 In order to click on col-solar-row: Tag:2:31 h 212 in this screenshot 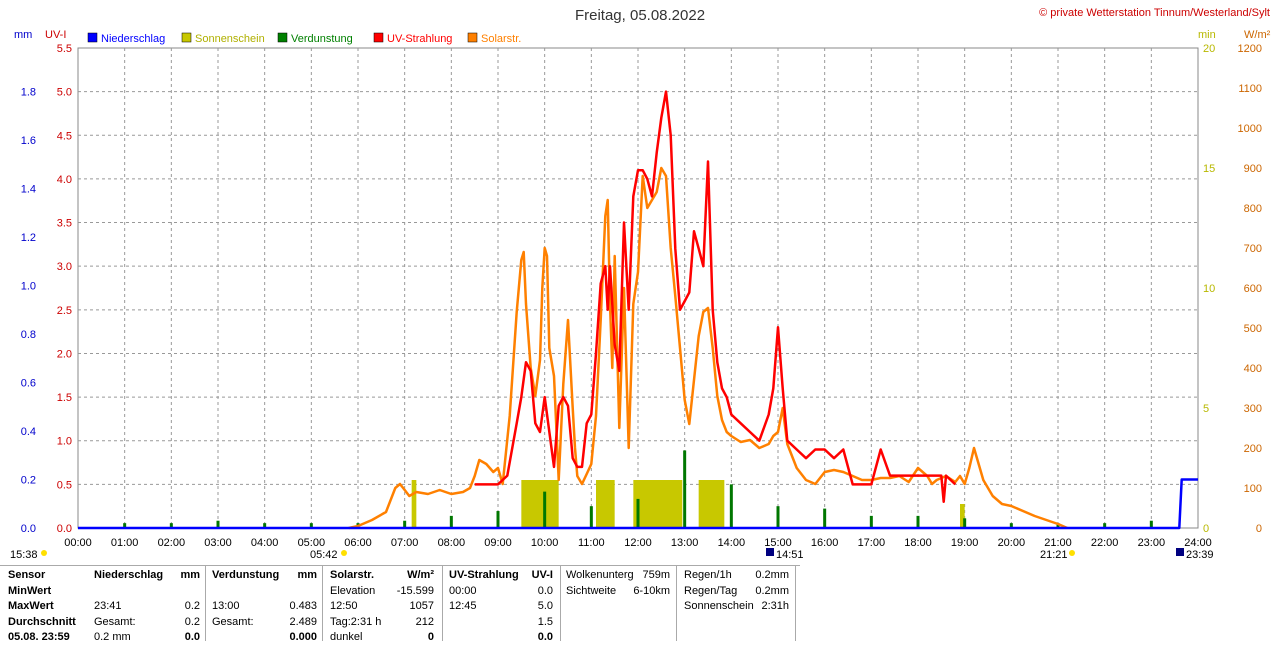, I will do `click(382, 623)`.